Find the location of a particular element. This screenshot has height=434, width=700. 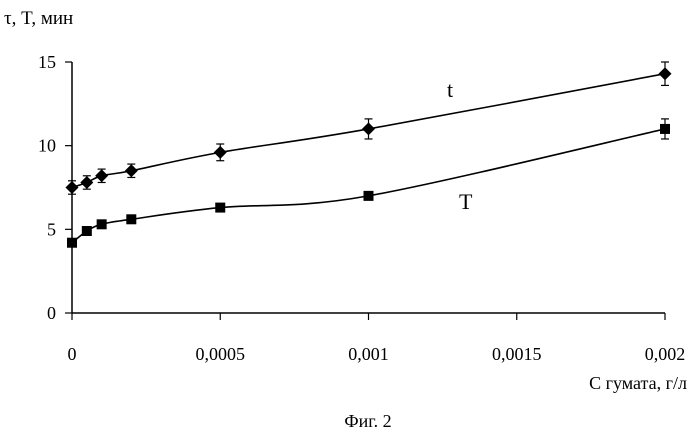

x-tick-label: 0 is located at coordinates (72, 354).